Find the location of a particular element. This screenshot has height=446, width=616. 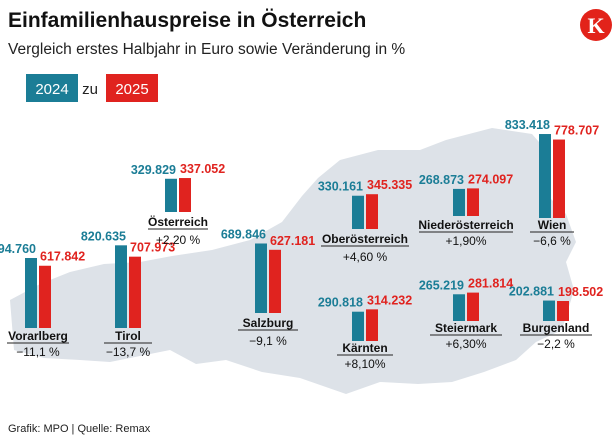

region-name-niederoesterreich: Niederösterreich is located at coordinates (465, 225).